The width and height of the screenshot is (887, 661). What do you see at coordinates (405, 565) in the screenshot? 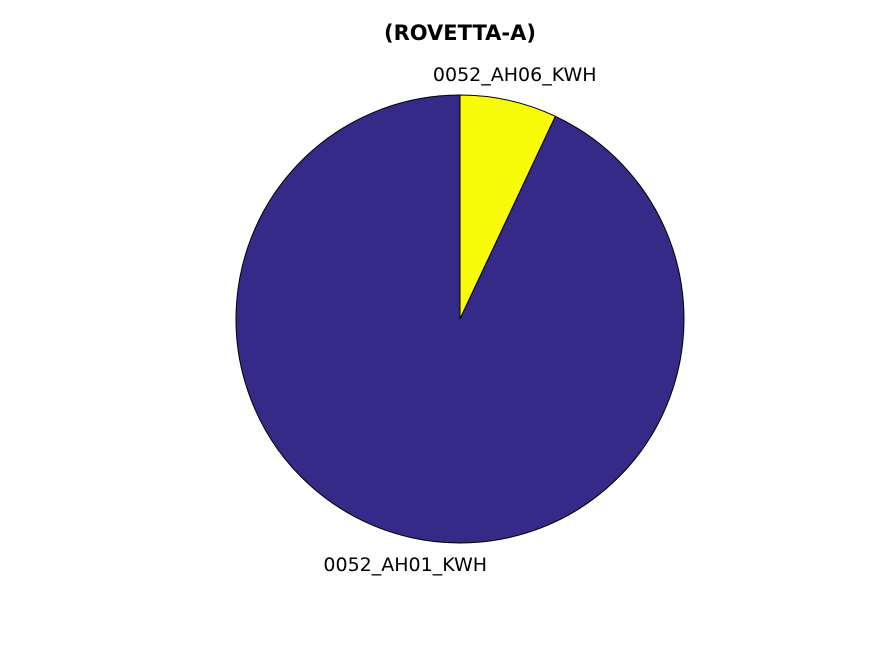
I see `slice-label: 0052_AH01_KWH` at bounding box center [405, 565].